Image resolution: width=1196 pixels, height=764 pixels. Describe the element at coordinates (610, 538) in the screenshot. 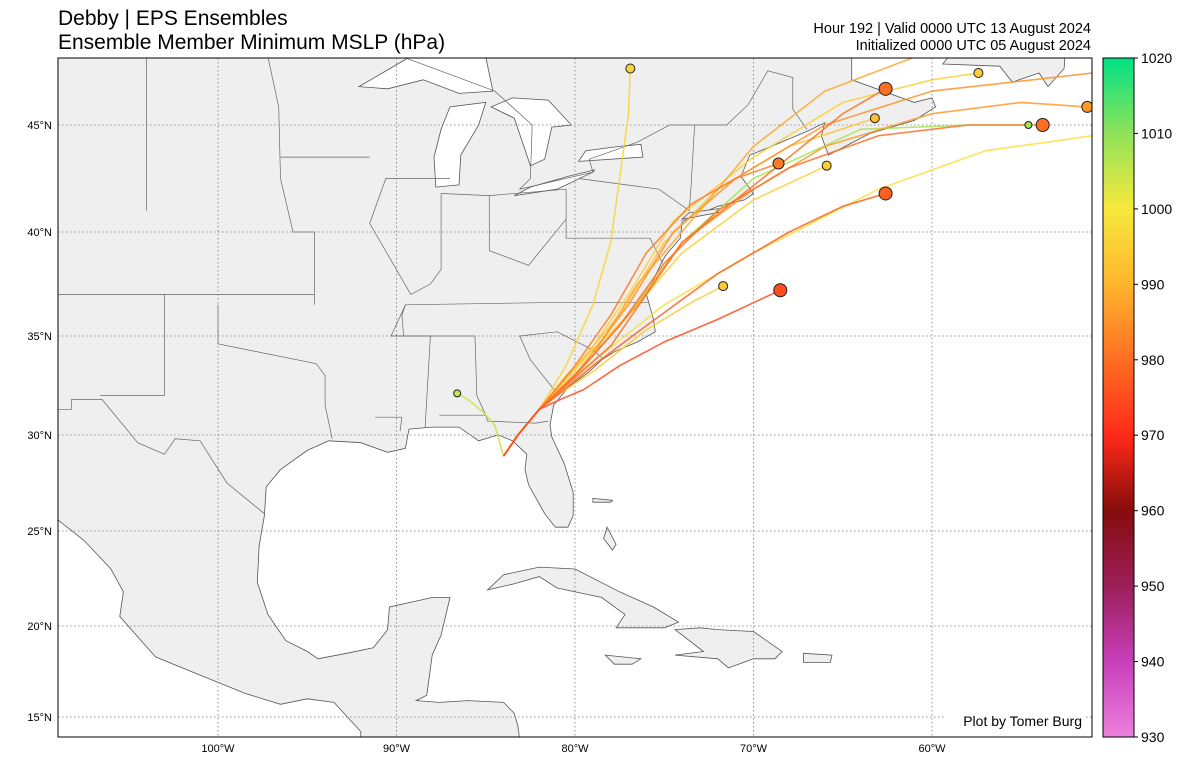

I see `bahamas-andros-land` at that location.